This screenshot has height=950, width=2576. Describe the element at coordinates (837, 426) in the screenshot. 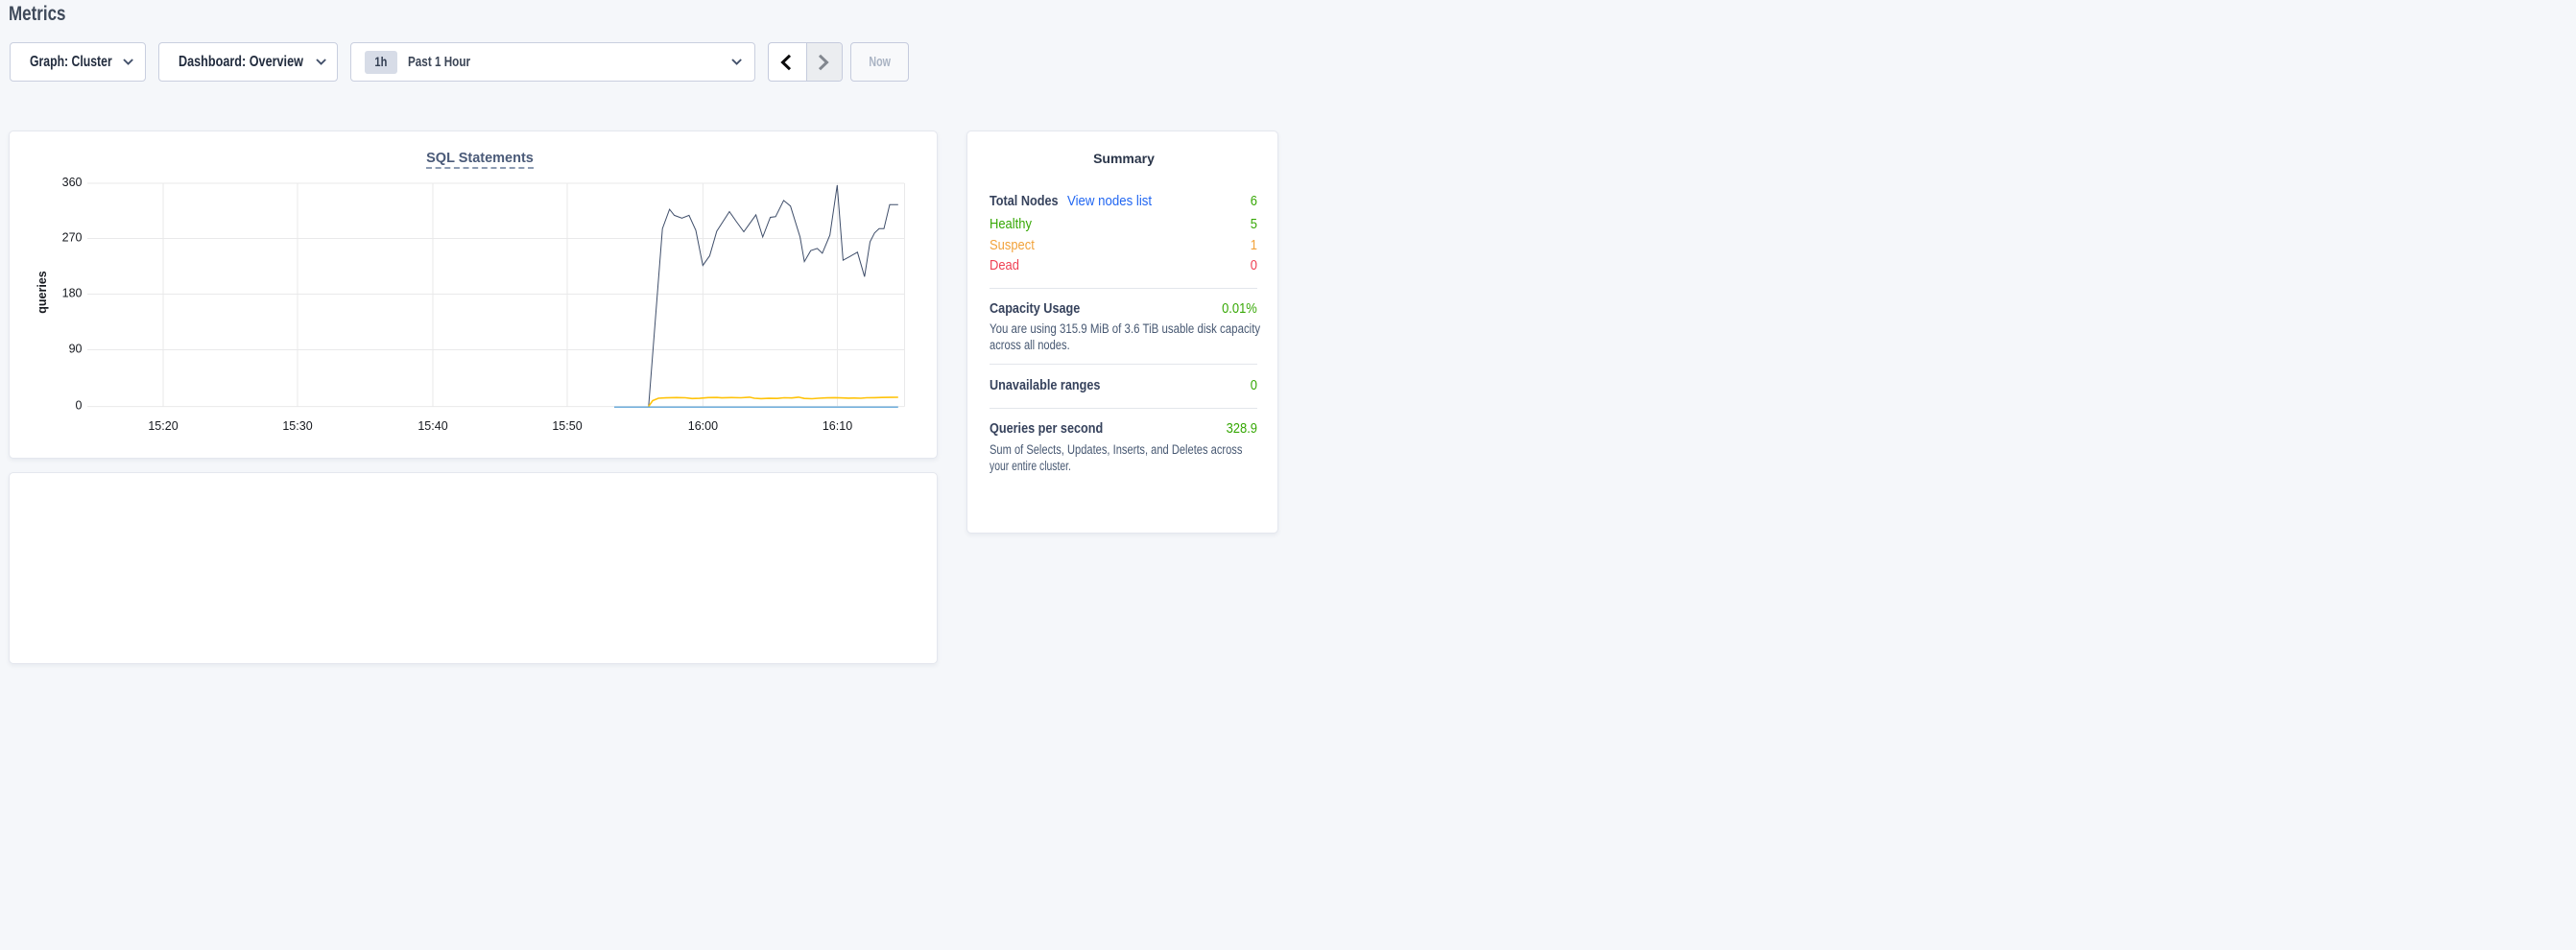

I see `svg-text: 16:10` at that location.